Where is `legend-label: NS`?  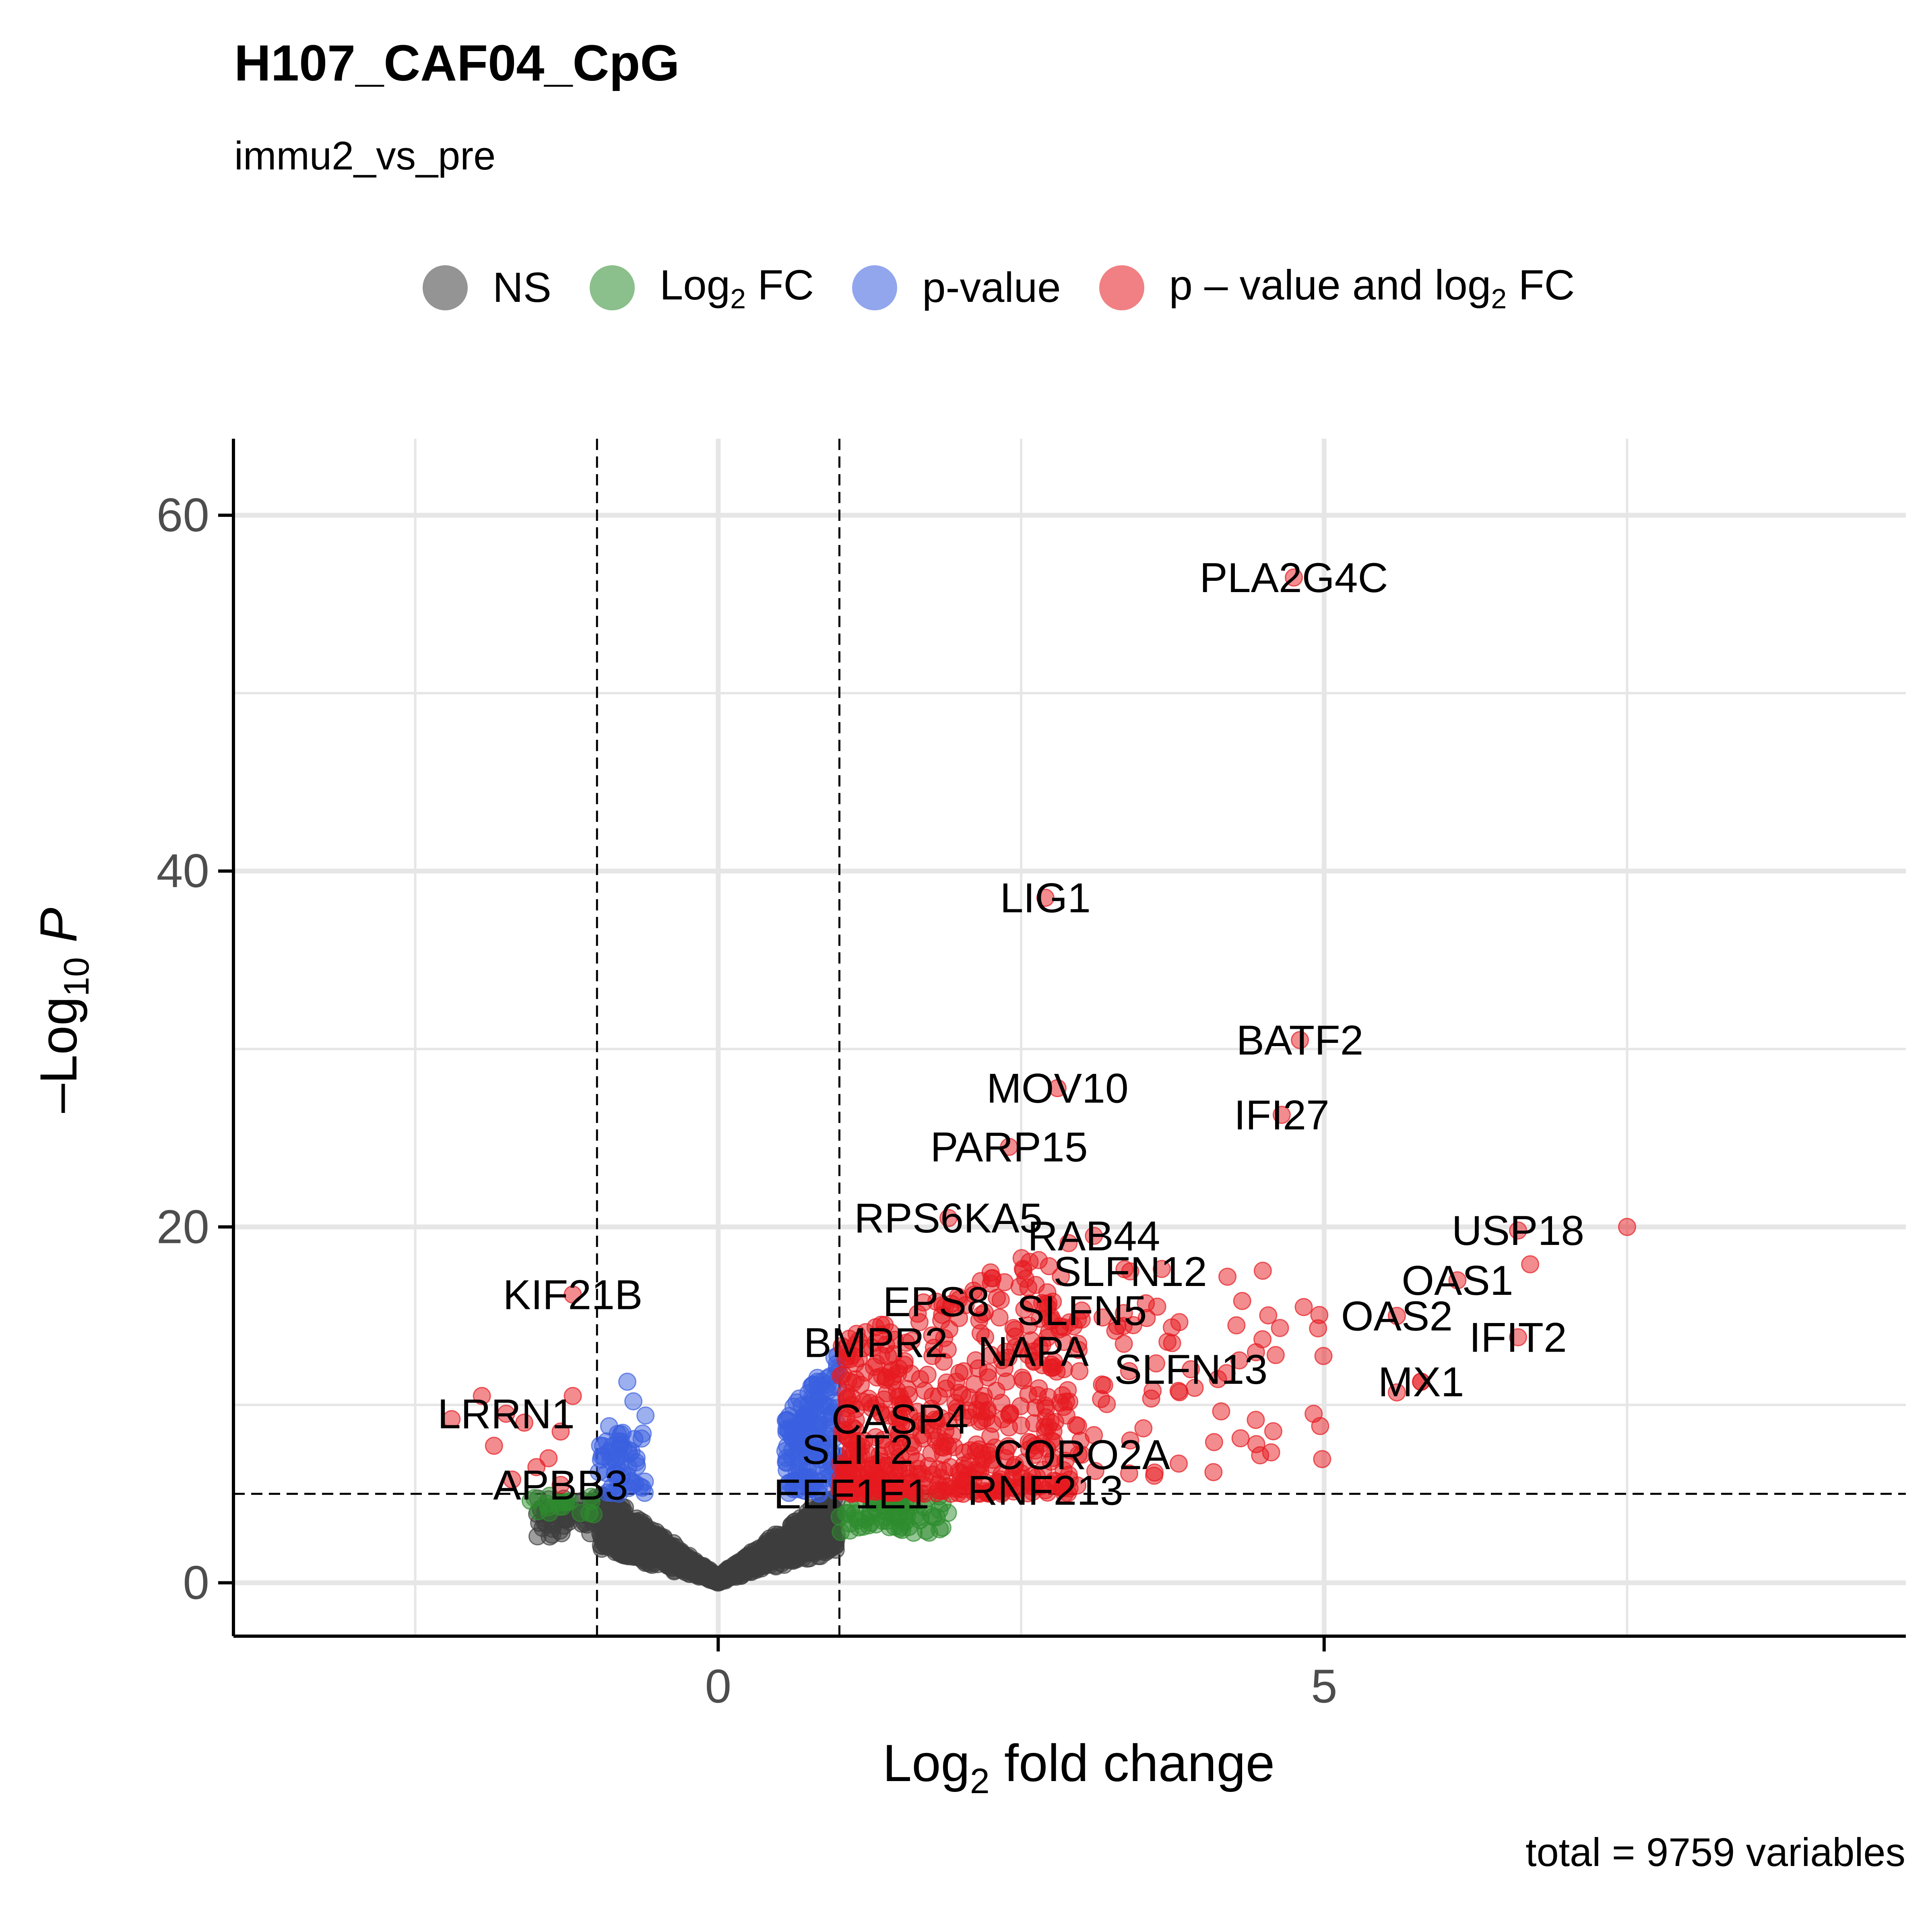
legend-label: NS is located at coordinates (522, 287).